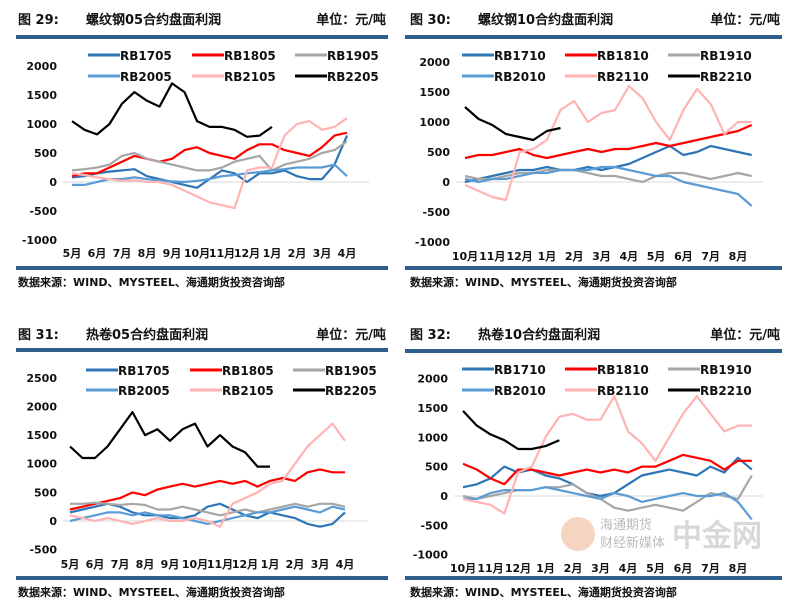  I want to click on watermark-logo-icon, so click(578, 534).